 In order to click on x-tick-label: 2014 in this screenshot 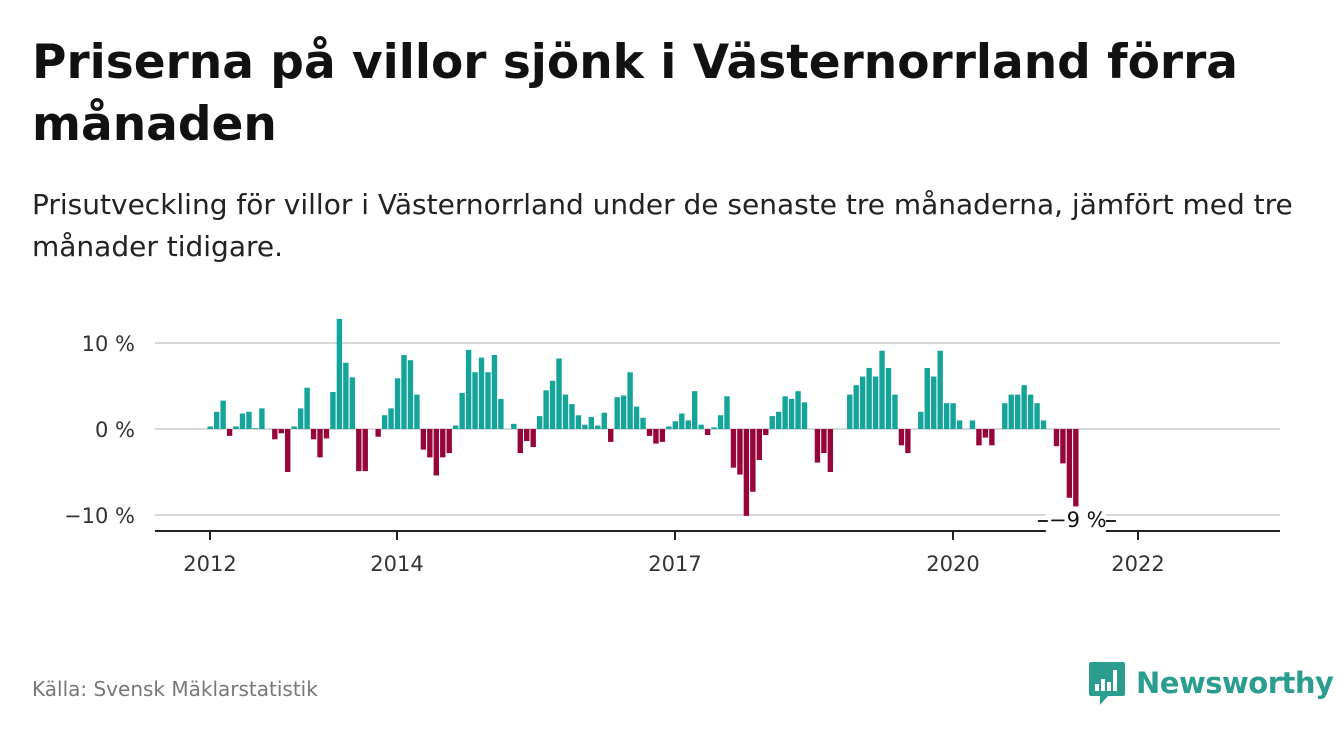, I will do `click(396, 564)`.